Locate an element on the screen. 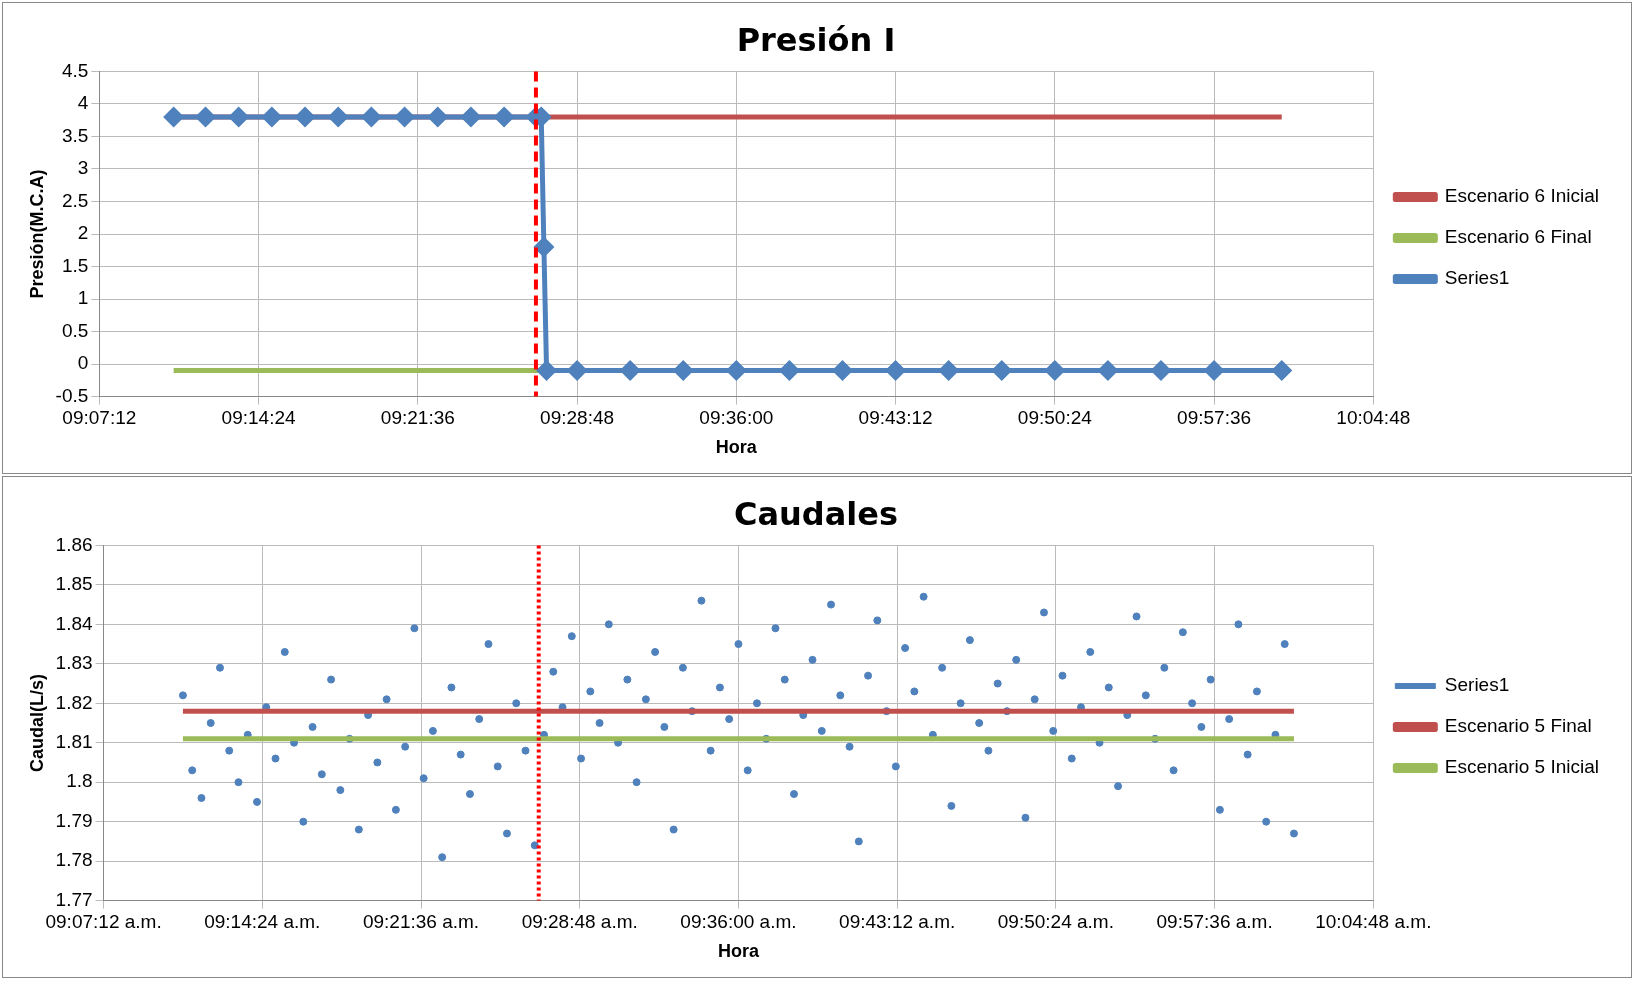  y-tick-label: 3 is located at coordinates (83, 168).